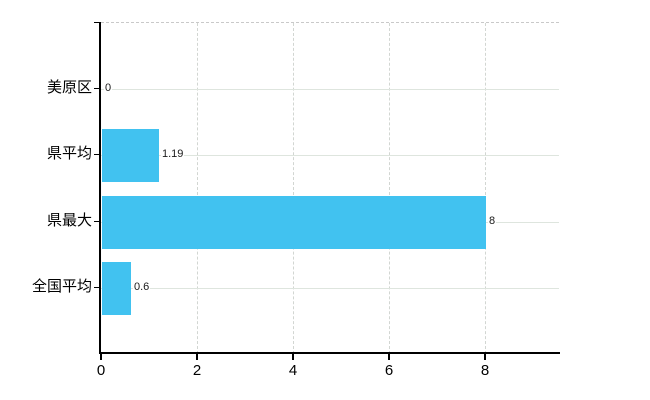 Image resolution: width=650 pixels, height=400 pixels. Describe the element at coordinates (61, 286) in the screenshot. I see `category-label: 全国平均` at that location.